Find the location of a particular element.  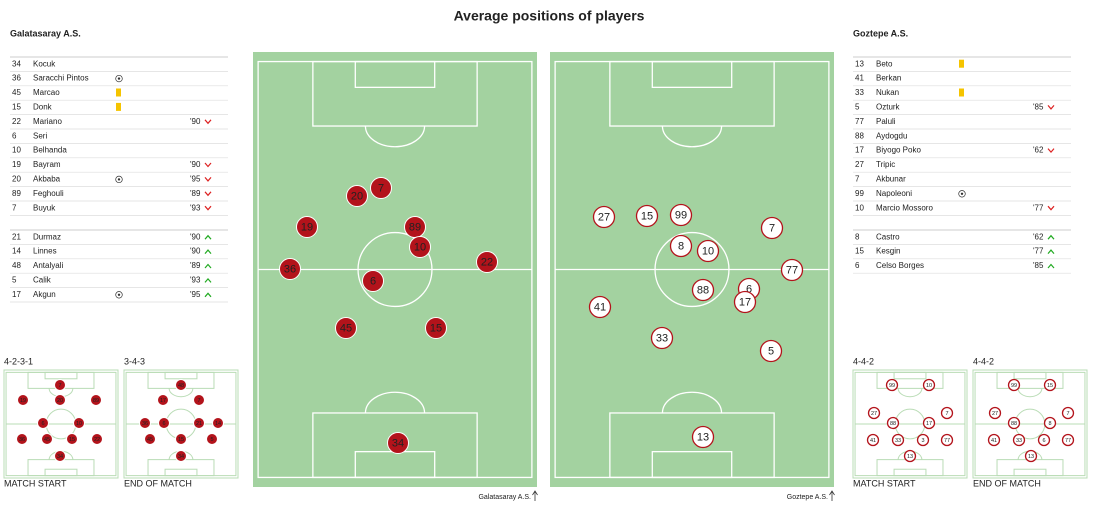

player-marker-label: 3 is located at coordinates (922, 441).